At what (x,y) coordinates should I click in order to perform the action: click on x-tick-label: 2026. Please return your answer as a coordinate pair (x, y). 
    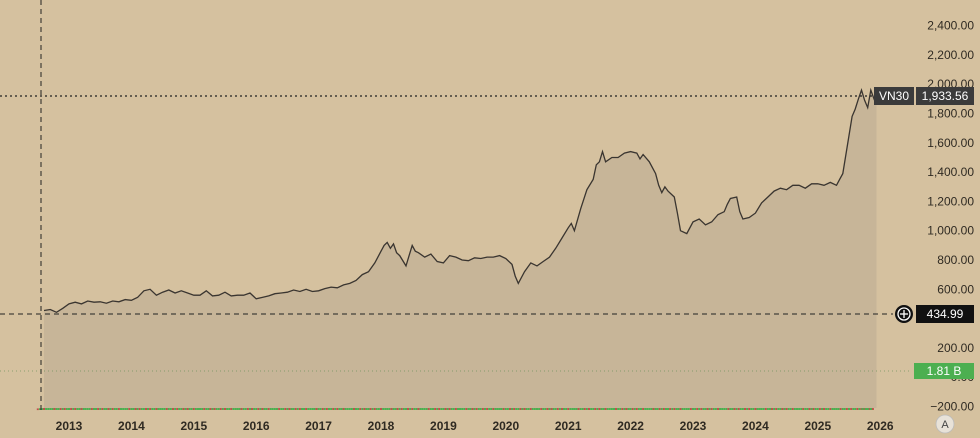
    Looking at the image, I should click on (880, 426).